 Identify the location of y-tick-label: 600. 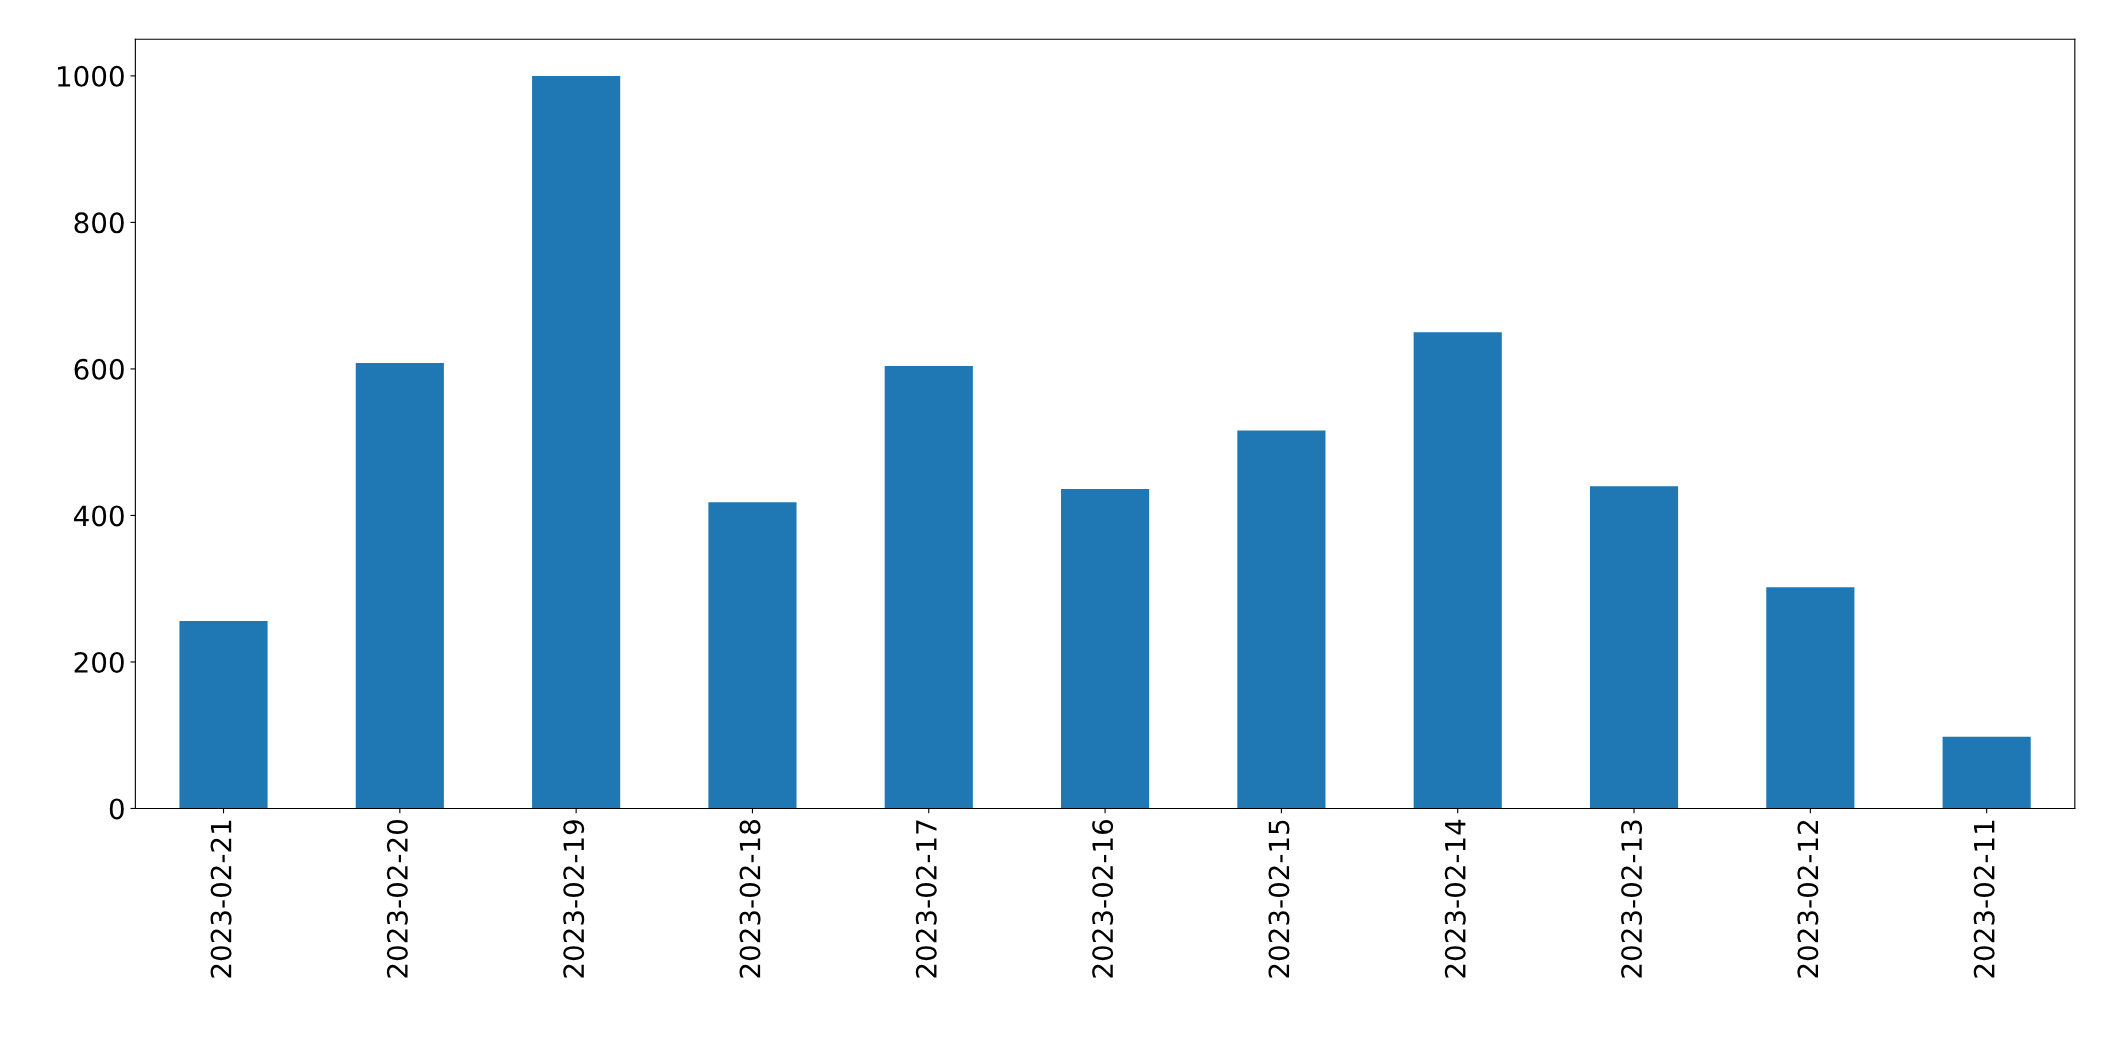
(99, 369).